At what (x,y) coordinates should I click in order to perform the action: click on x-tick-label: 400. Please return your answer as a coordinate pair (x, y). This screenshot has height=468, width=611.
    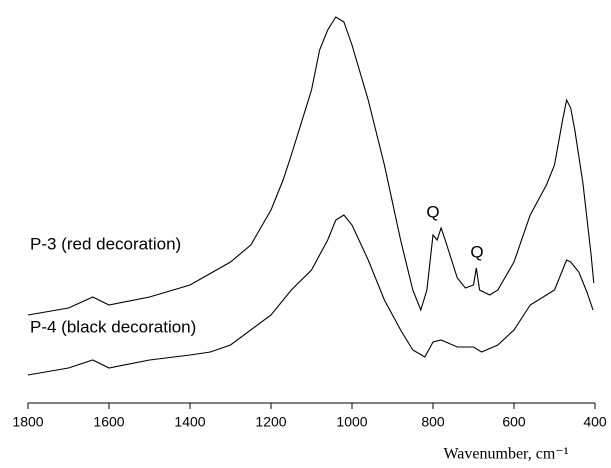
    Looking at the image, I should click on (595, 422).